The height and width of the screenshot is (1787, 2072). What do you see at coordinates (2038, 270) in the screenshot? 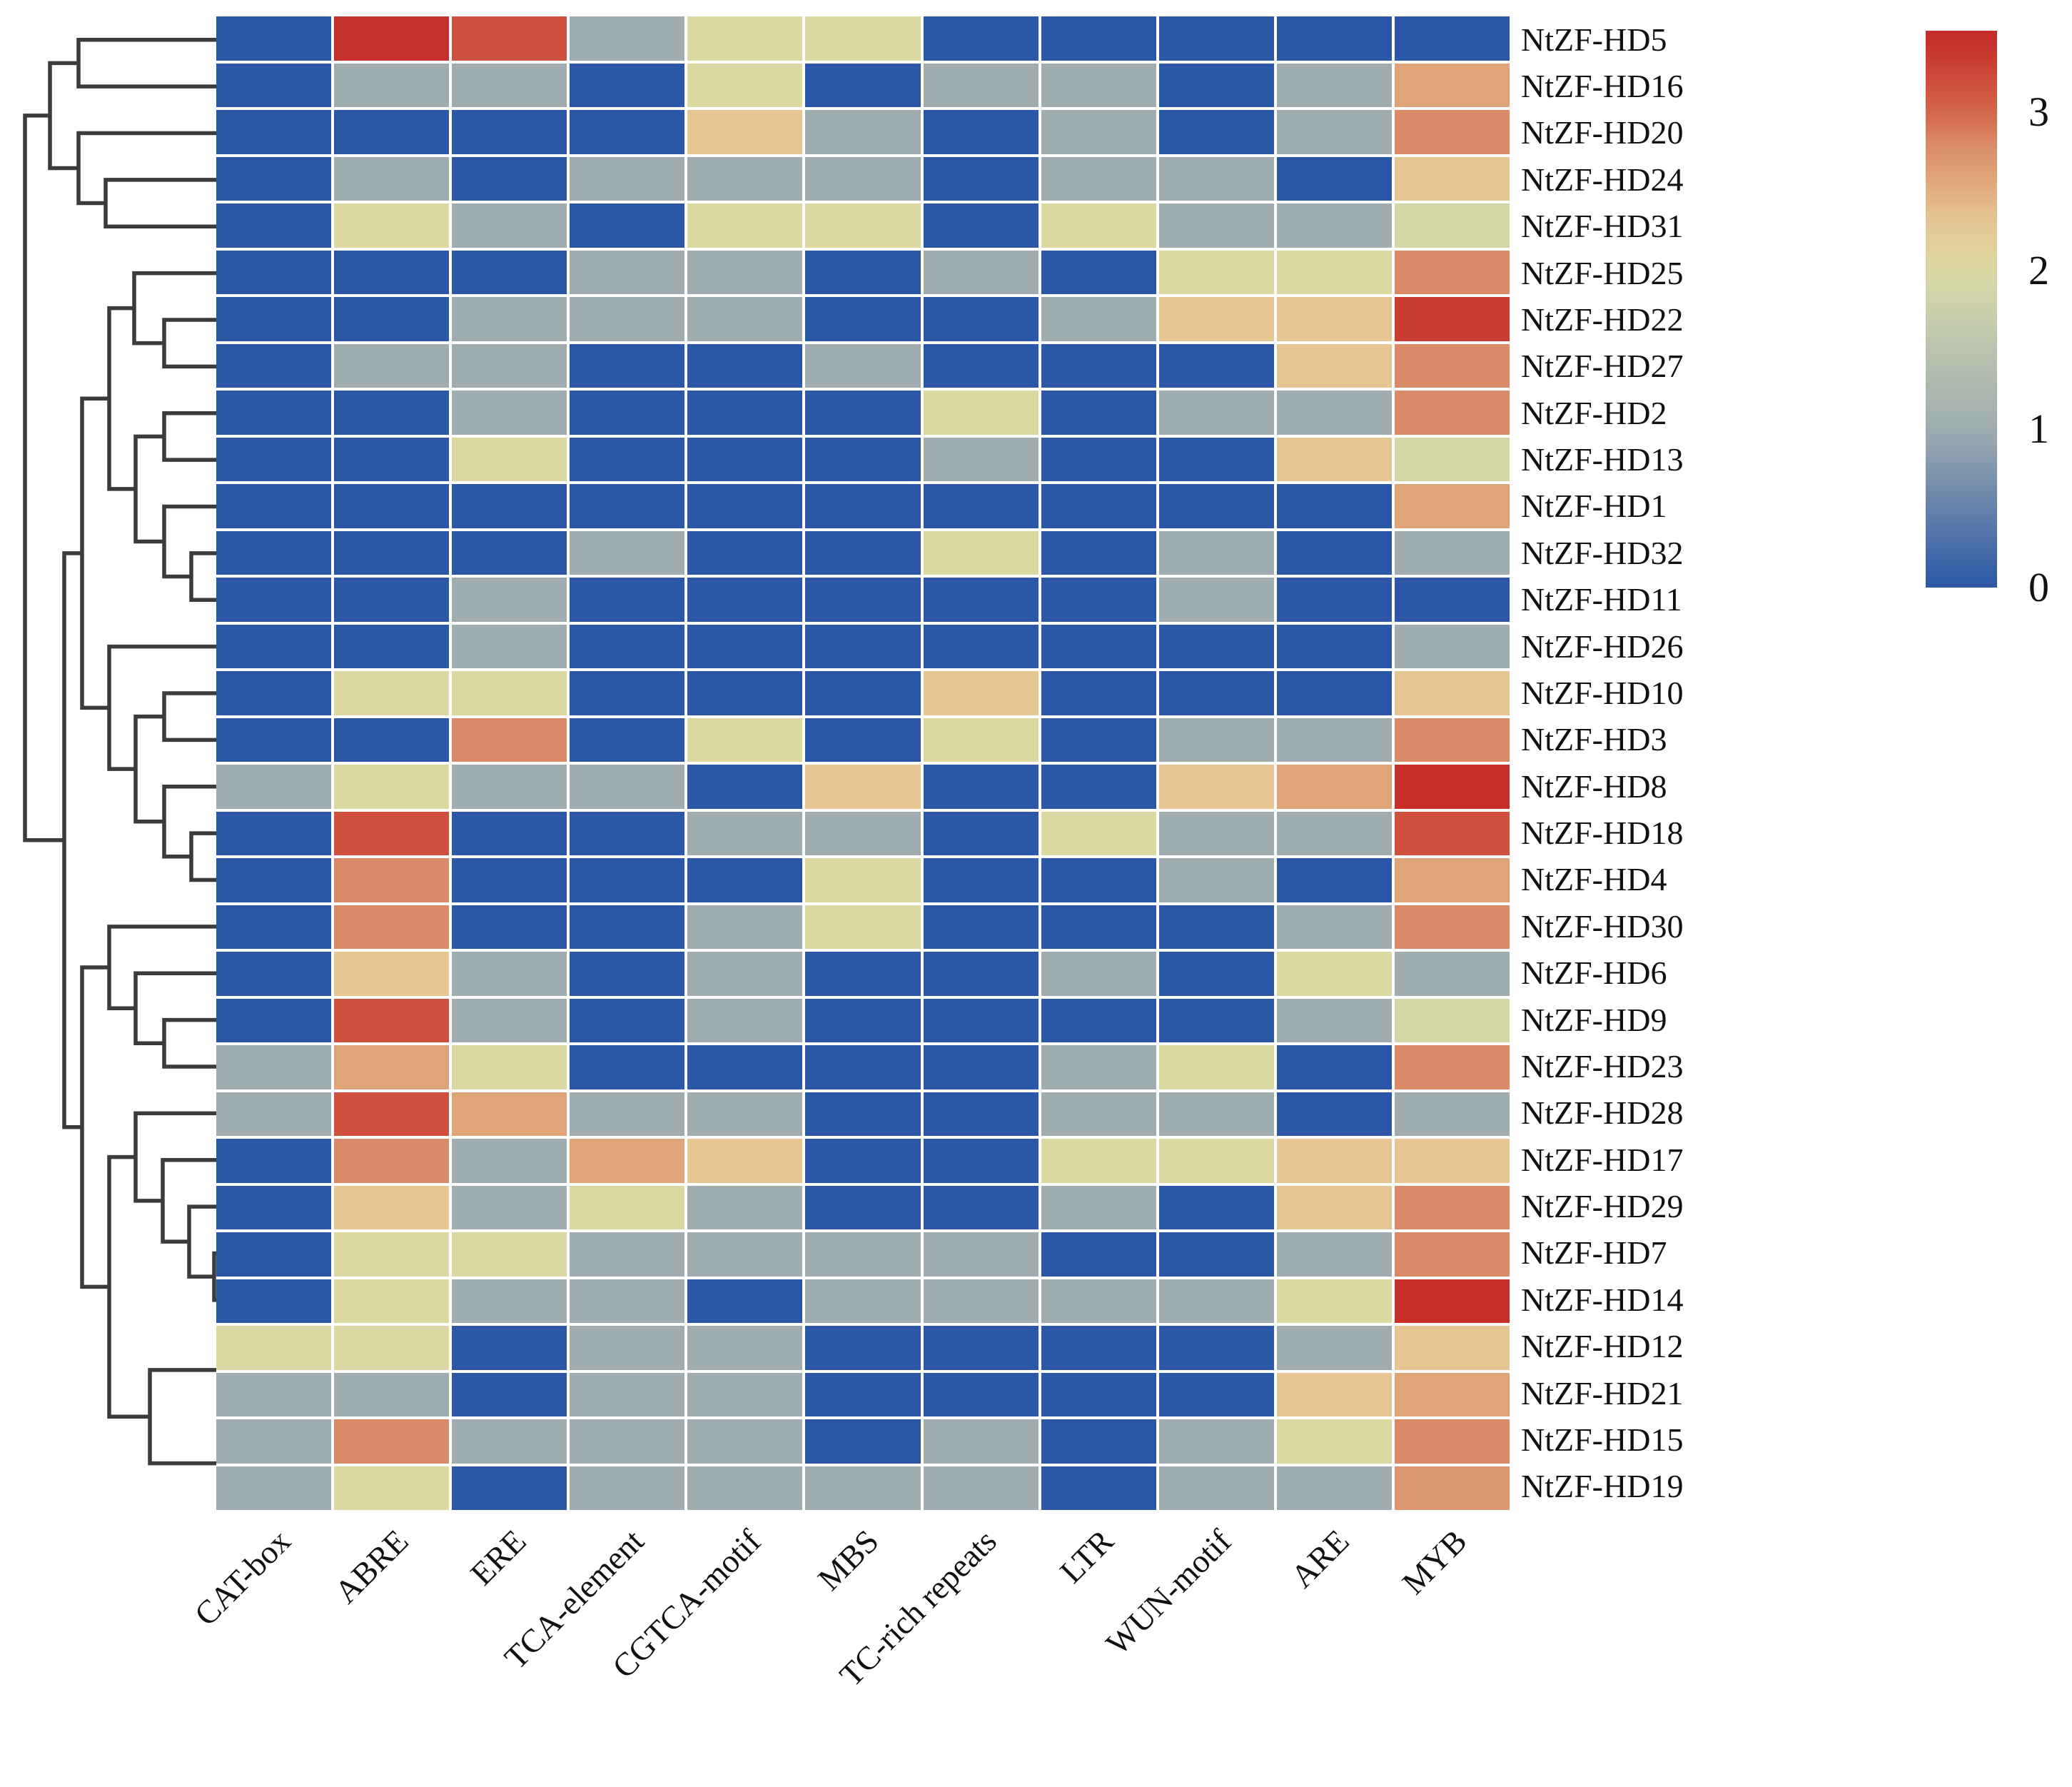
I see `colorbar-tick-label: 2` at bounding box center [2038, 270].